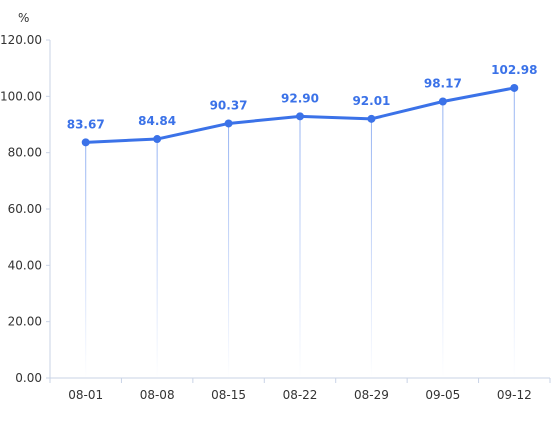  What do you see at coordinates (371, 395) in the screenshot?
I see `x-tick-label: 08-29` at bounding box center [371, 395].